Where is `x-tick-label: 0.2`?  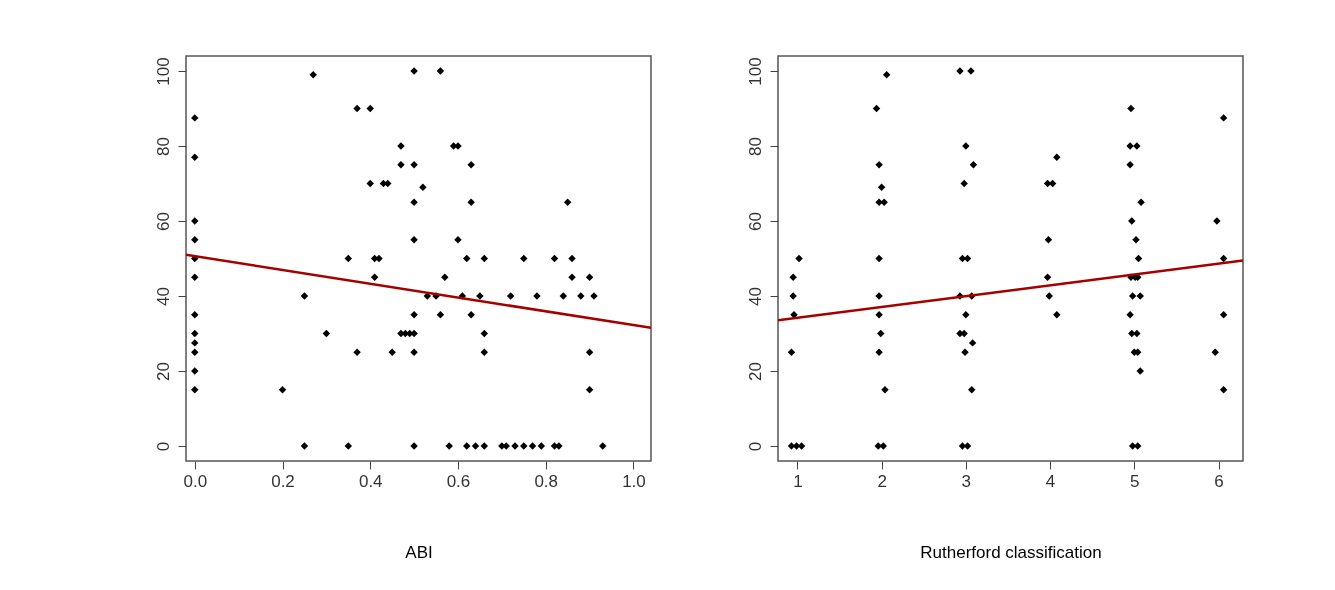
x-tick-label: 0.2 is located at coordinates (283, 481).